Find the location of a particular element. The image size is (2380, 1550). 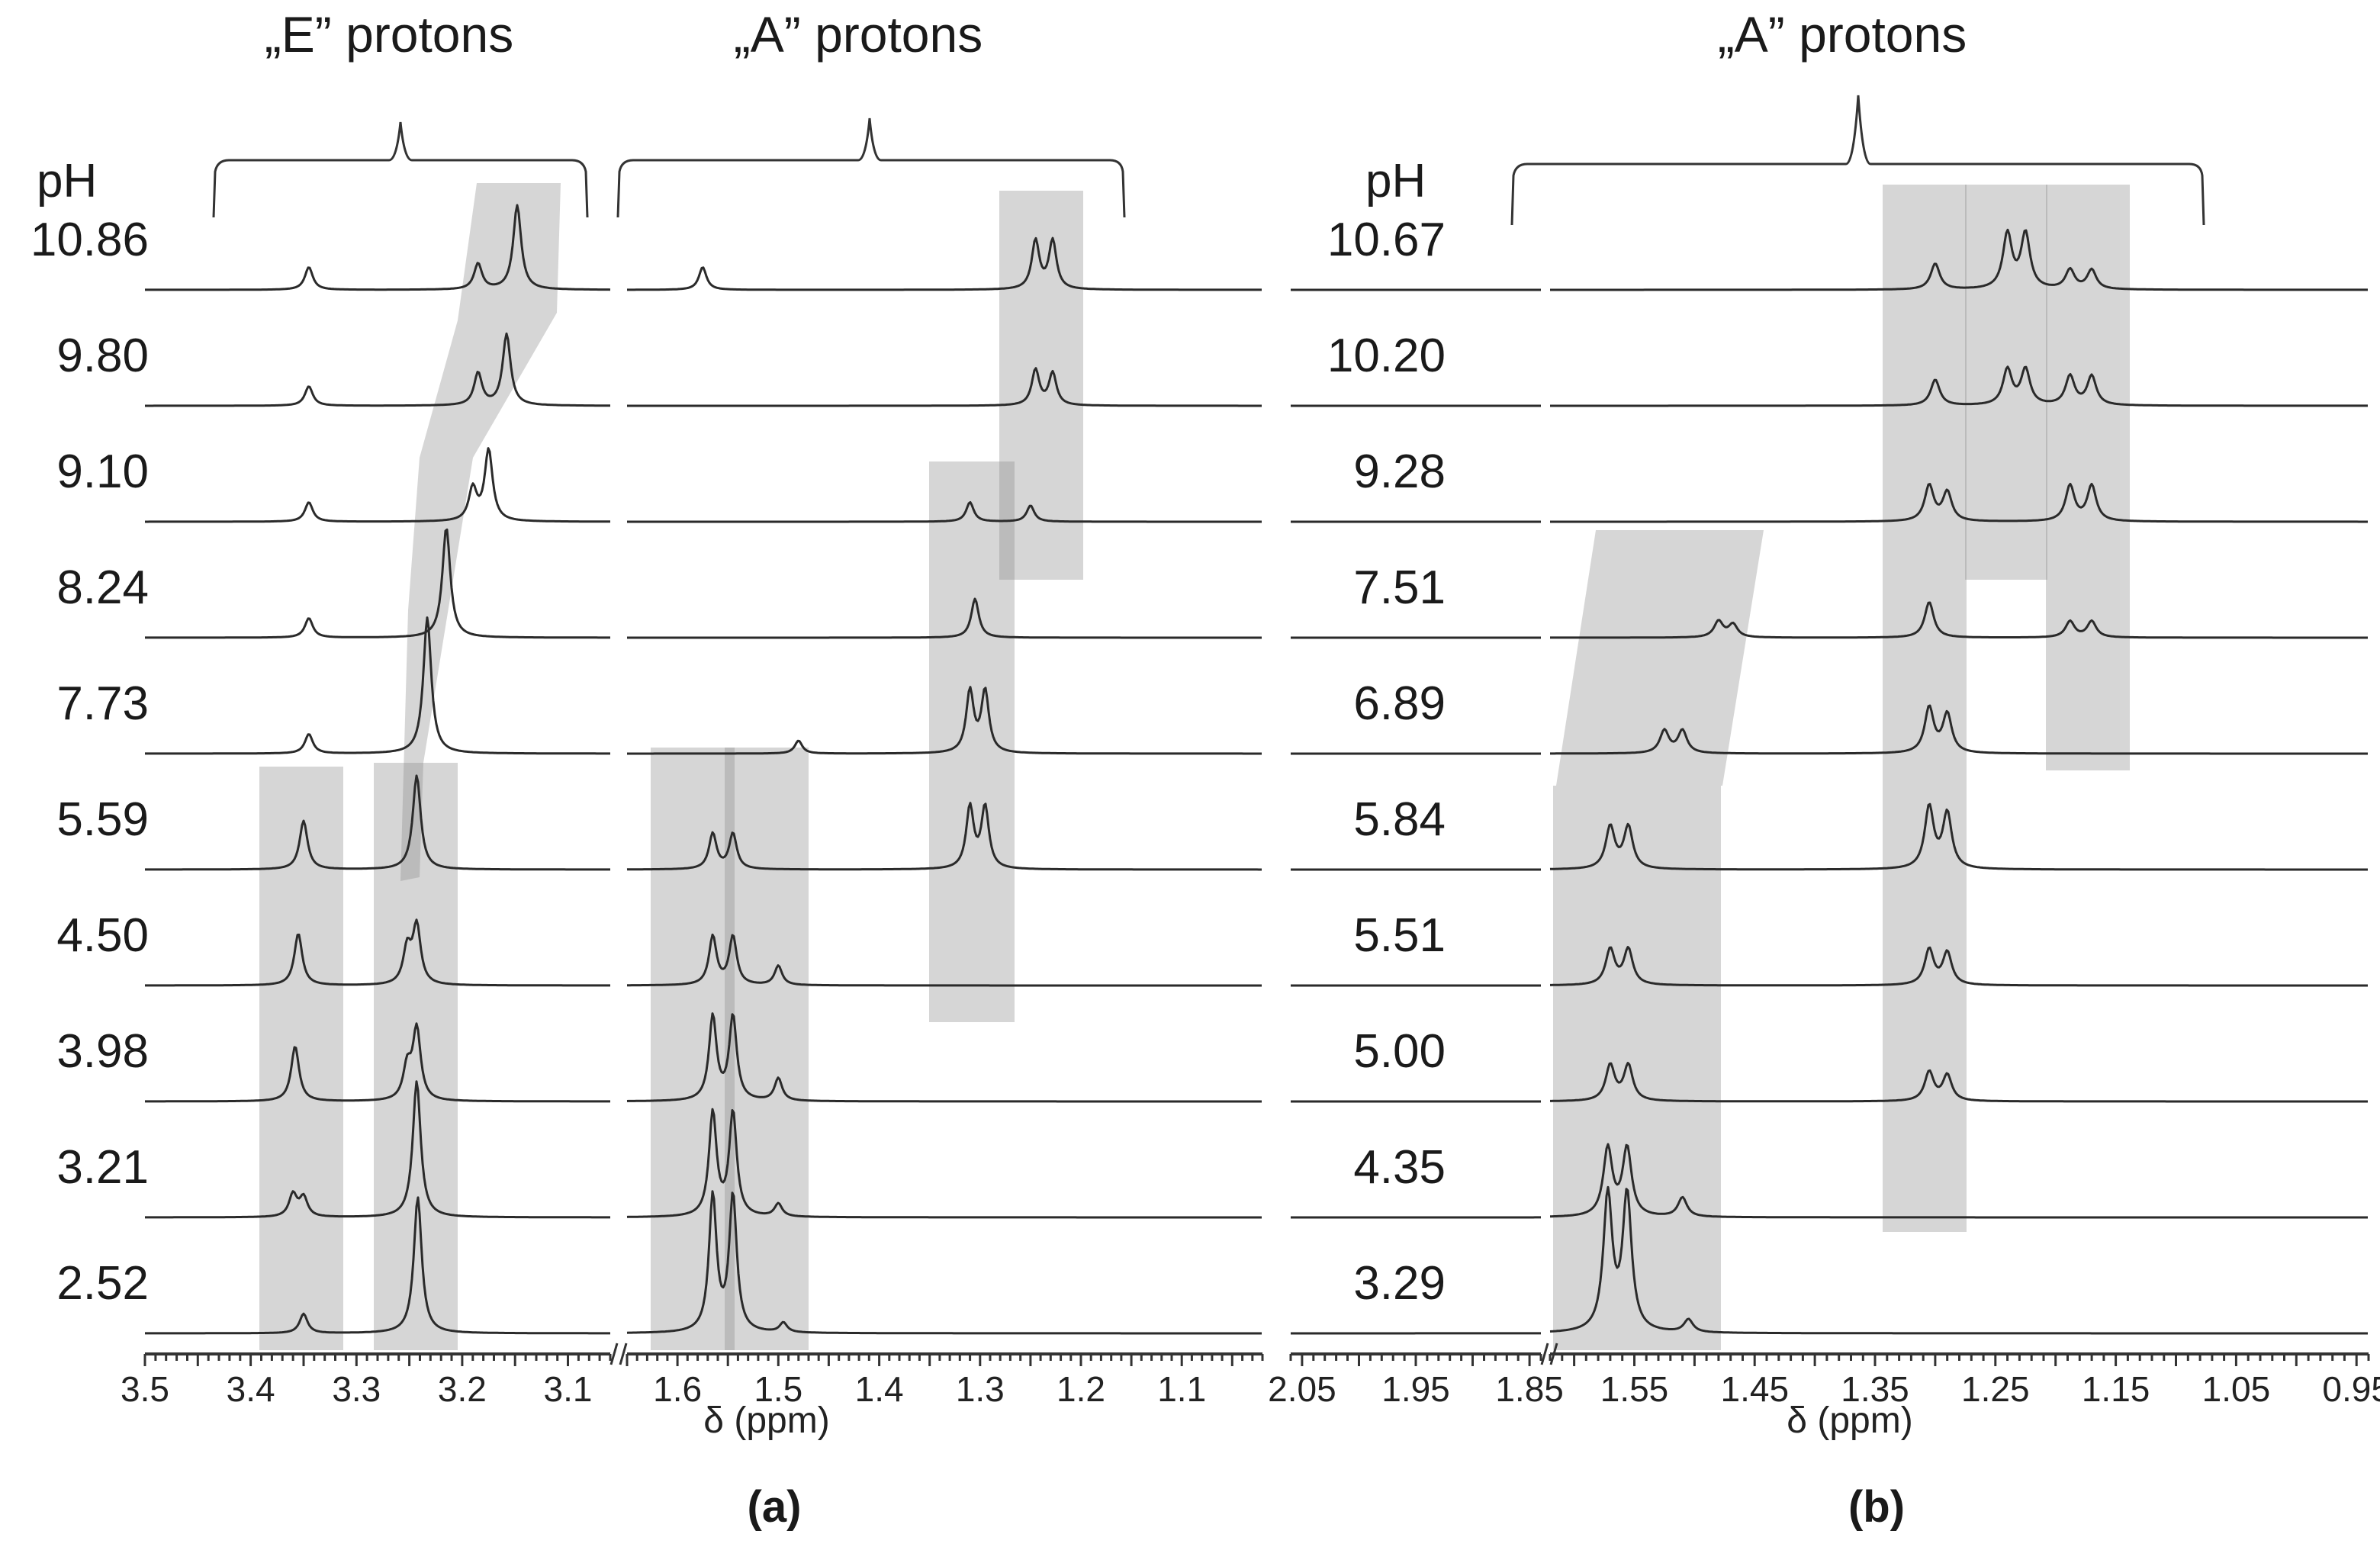

tick-label-a: 1.4 is located at coordinates (879, 1389).